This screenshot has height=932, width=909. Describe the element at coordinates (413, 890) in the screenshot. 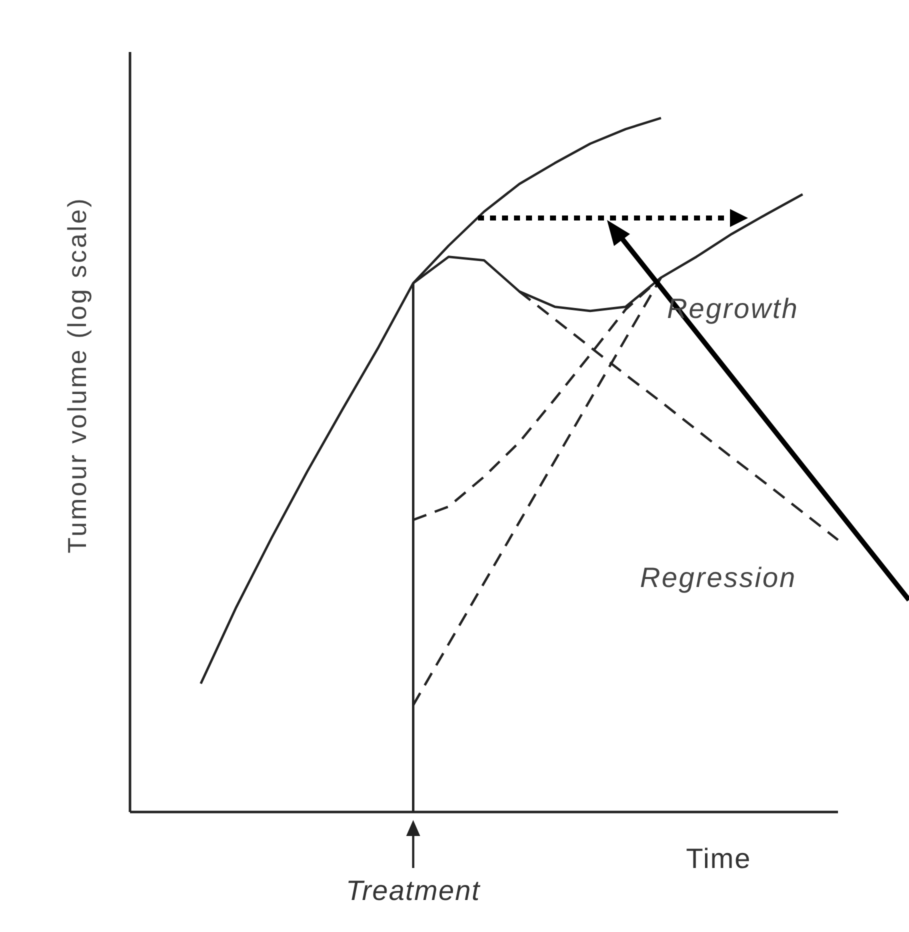

I see `text: Treatment` at that location.